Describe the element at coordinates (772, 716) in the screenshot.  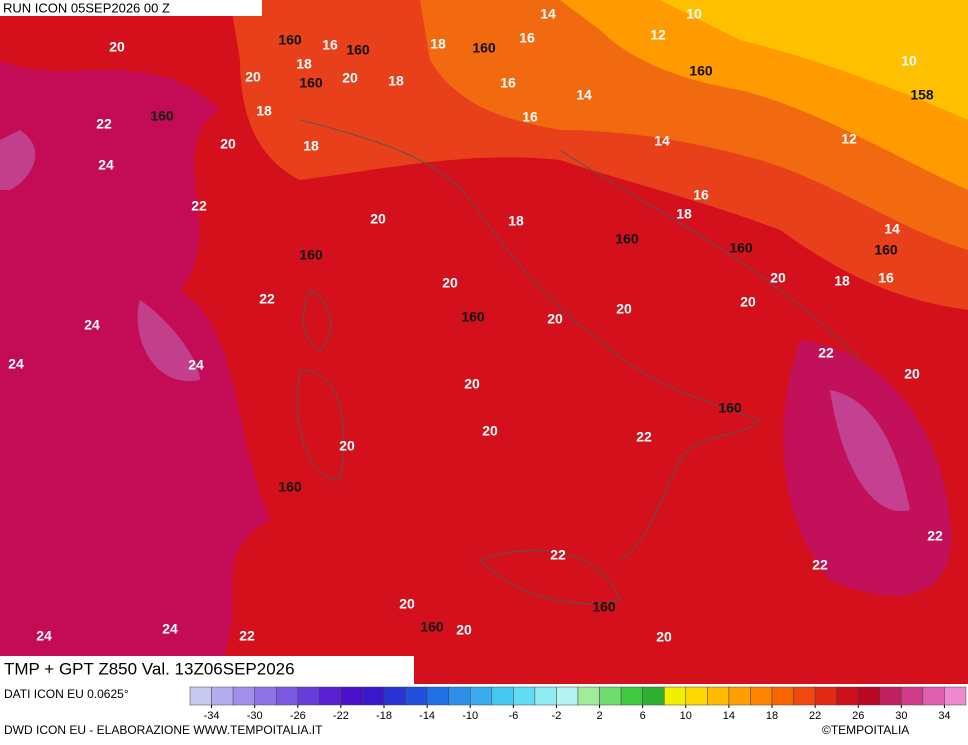
I see `legend-tick-label: 18` at that location.